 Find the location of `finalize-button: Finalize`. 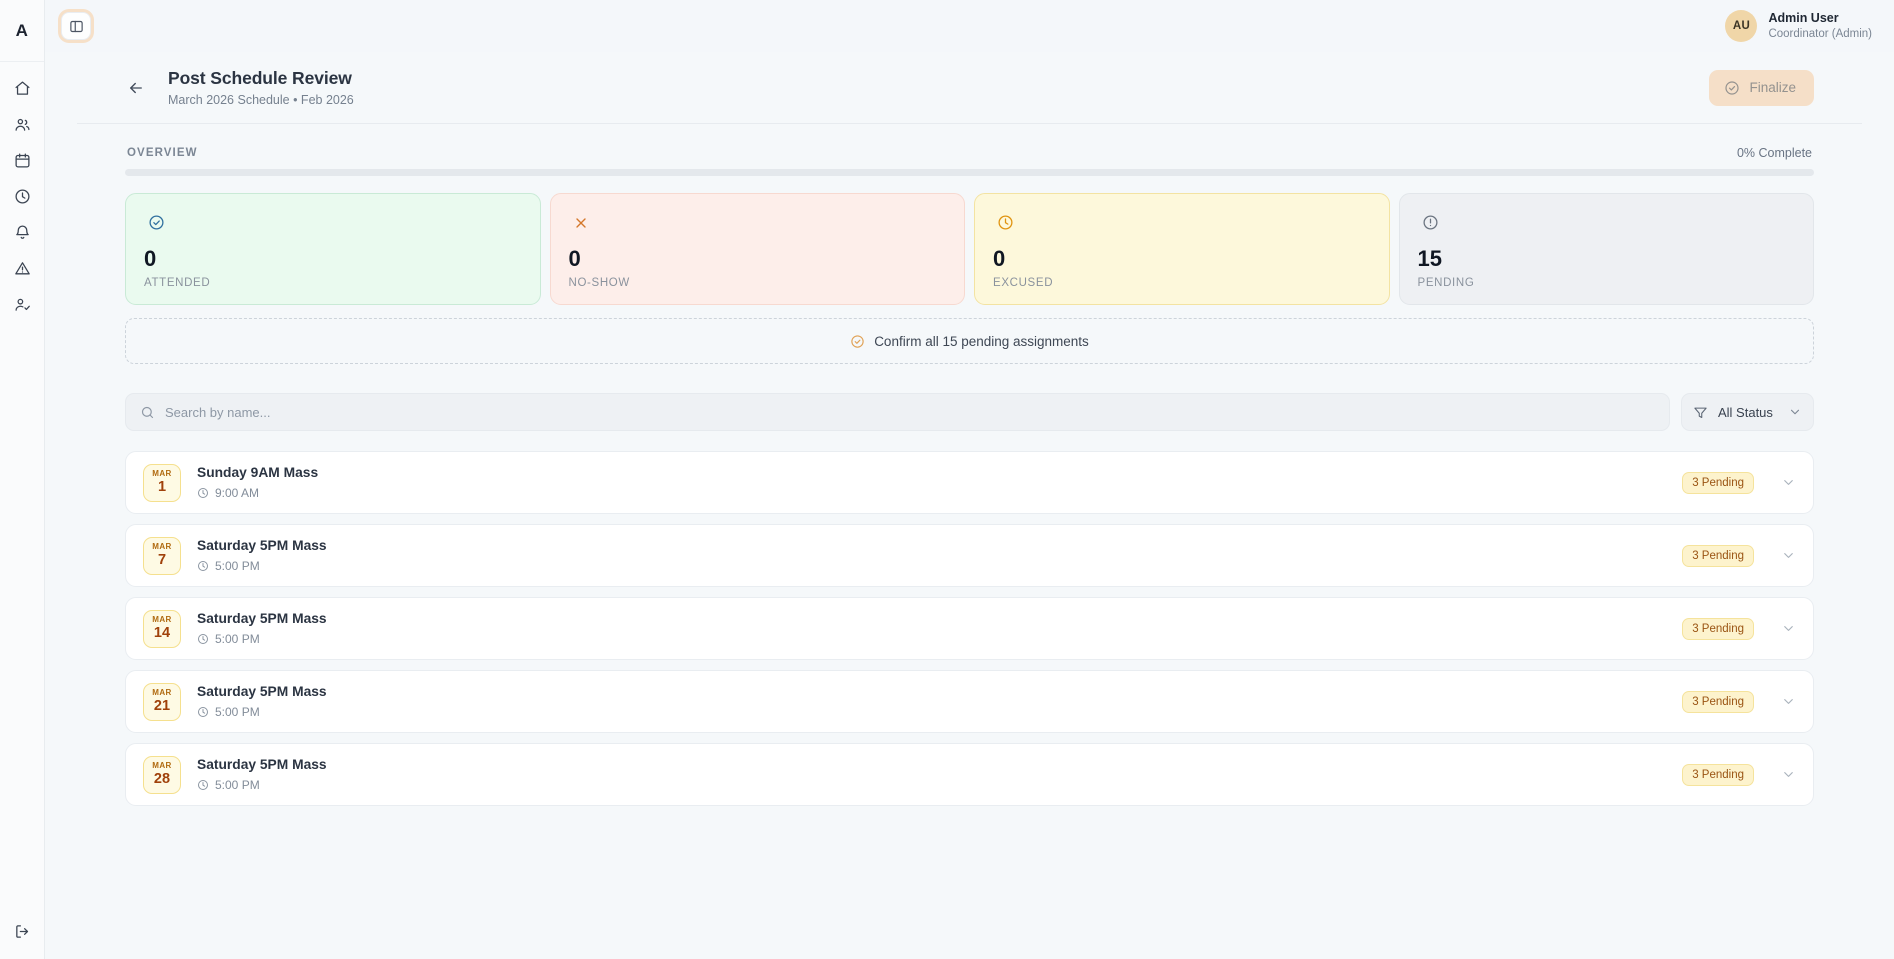

finalize-button: Finalize is located at coordinates (1761, 87).